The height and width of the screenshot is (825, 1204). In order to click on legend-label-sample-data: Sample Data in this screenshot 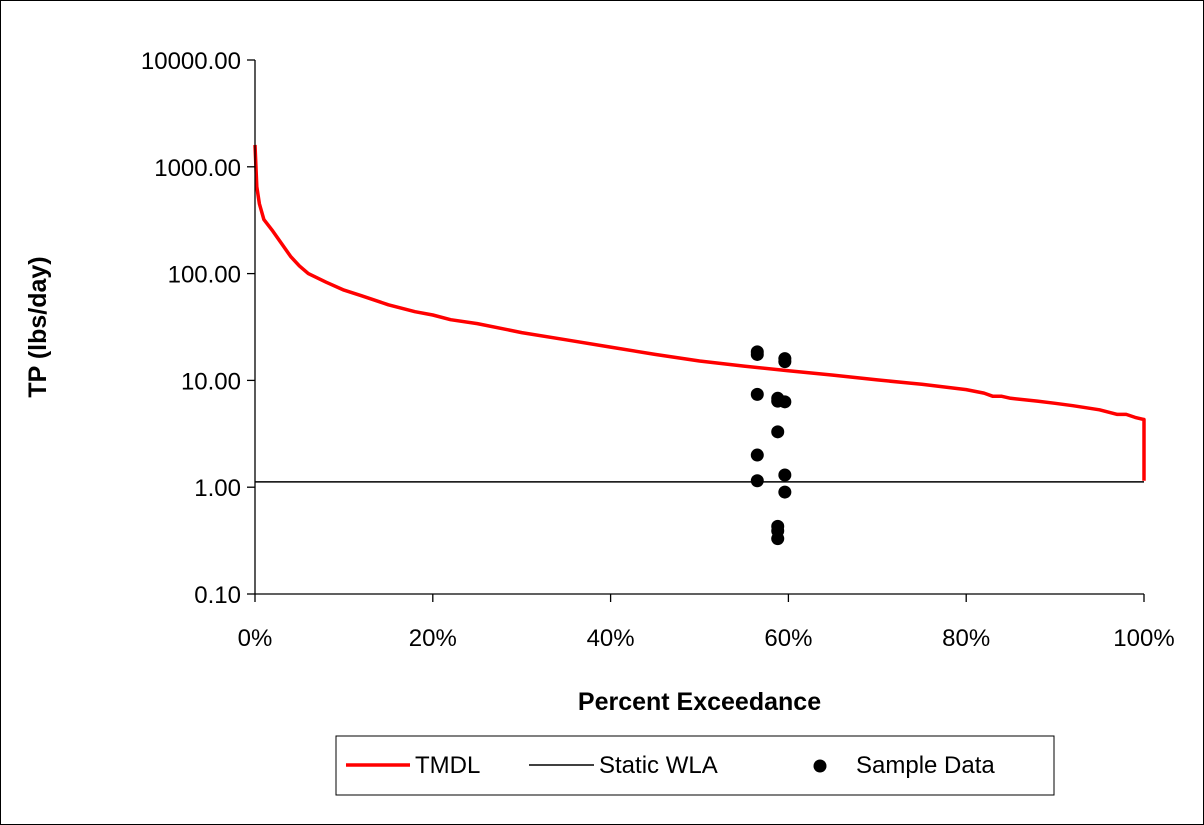, I will do `click(925, 765)`.